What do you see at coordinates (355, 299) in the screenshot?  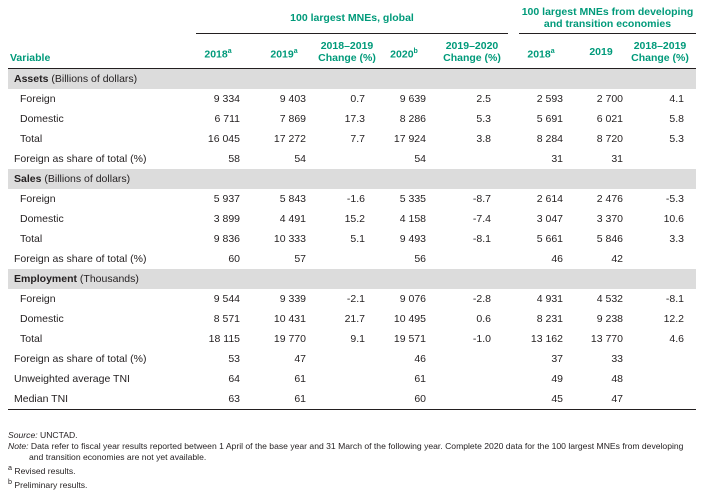 I see `table-cell: -2.1` at bounding box center [355, 299].